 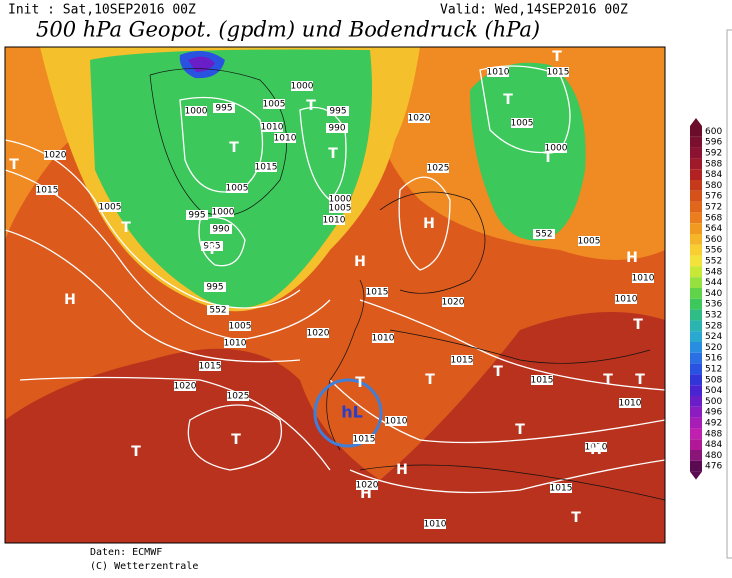 What do you see at coordinates (713, 272) in the screenshot?
I see `legend-label: 548` at bounding box center [713, 272].